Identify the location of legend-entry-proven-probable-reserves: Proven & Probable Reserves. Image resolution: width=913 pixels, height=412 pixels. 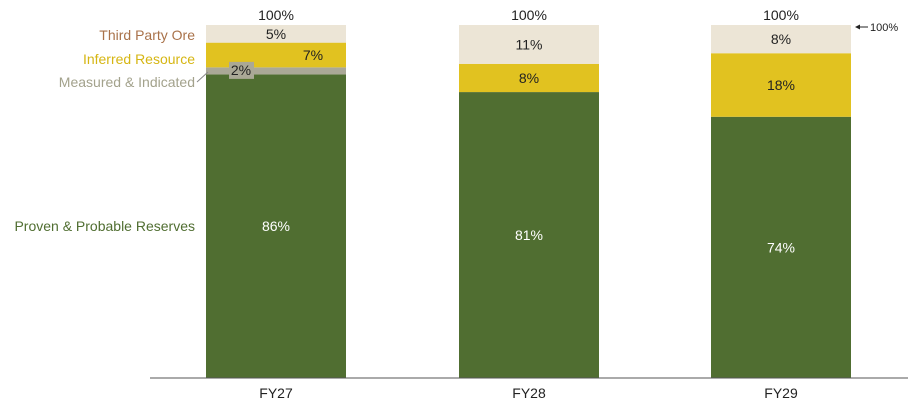
(104, 226).